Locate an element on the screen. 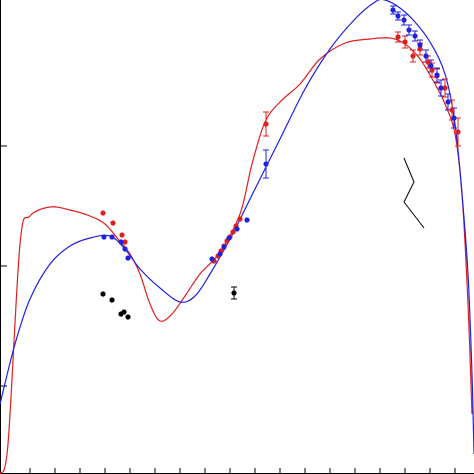 Image resolution: width=474 pixels, height=474 pixels. y-ticks is located at coordinates (3, 266).